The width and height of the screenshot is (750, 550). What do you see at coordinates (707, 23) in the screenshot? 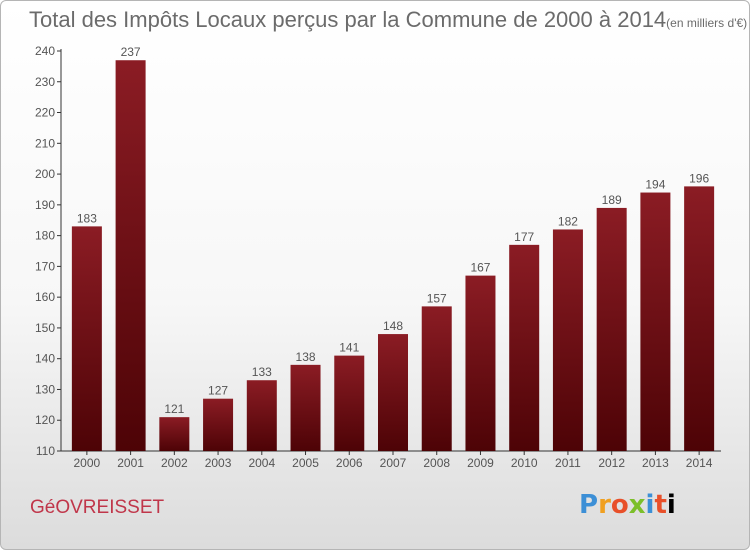
I see `chart-unit: (en milliers d'€)` at bounding box center [707, 23].